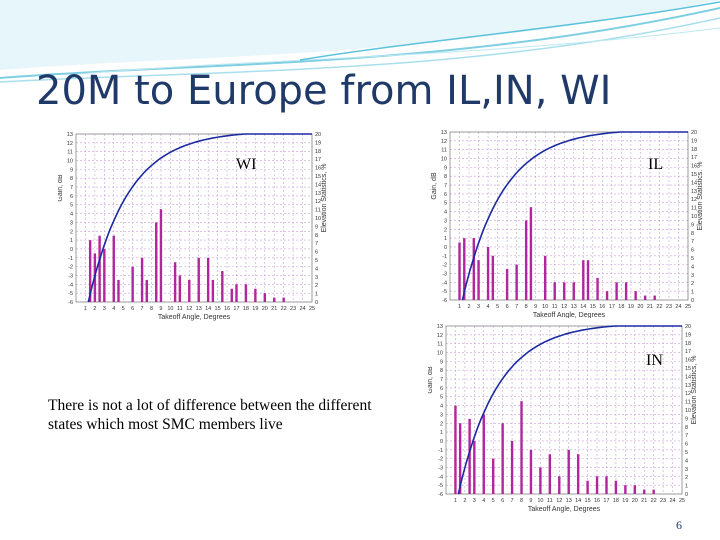 This screenshot has width=720, height=540. I want to click on x-tick-label: 12, so click(564, 307).